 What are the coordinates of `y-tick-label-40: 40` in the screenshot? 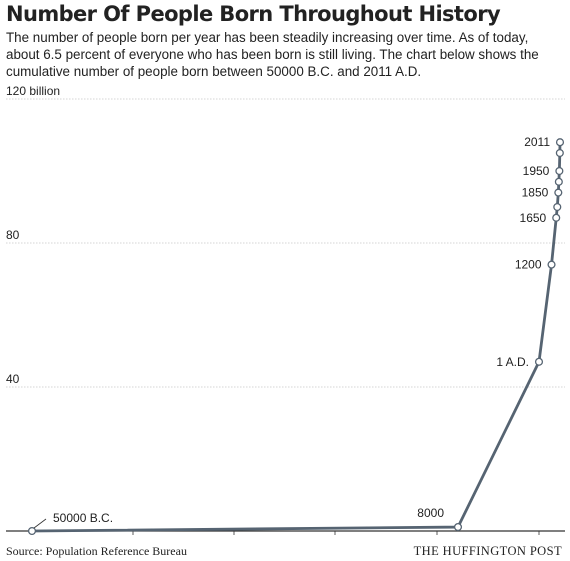 It's located at (13, 379).